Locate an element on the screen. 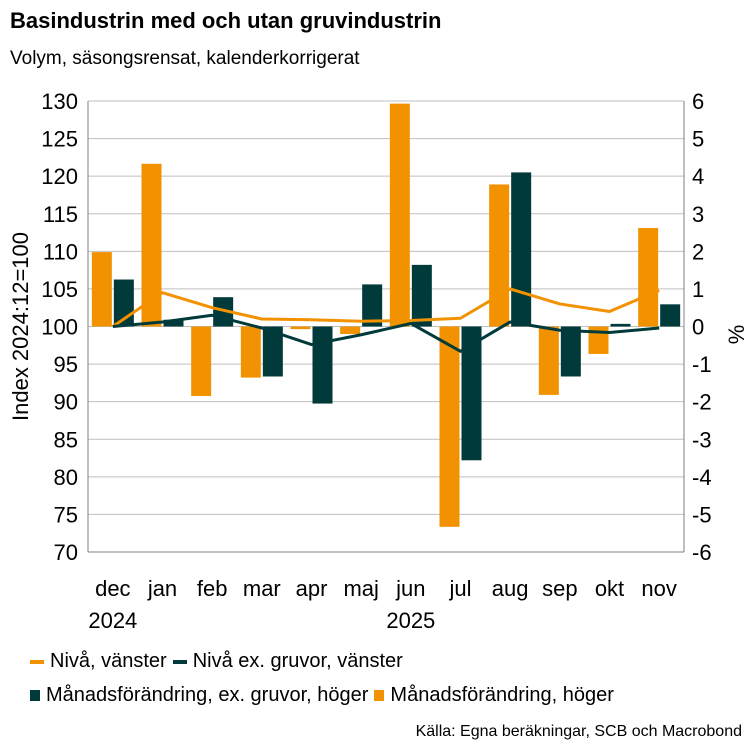 The image size is (756, 756). y-tick-label: 130 is located at coordinates (59, 101).